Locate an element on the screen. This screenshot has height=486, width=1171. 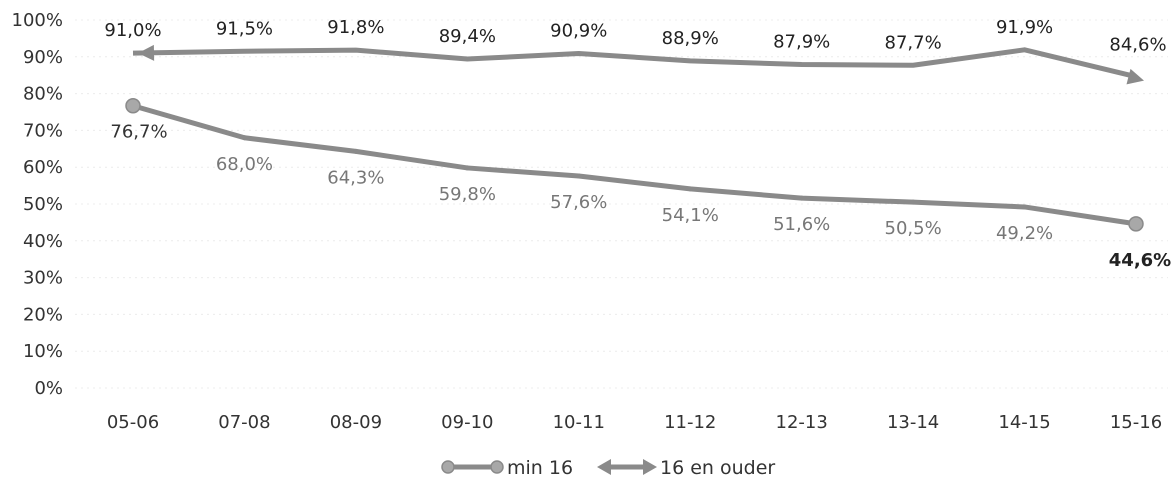
y-tick-label: 60% is located at coordinates (43, 167).